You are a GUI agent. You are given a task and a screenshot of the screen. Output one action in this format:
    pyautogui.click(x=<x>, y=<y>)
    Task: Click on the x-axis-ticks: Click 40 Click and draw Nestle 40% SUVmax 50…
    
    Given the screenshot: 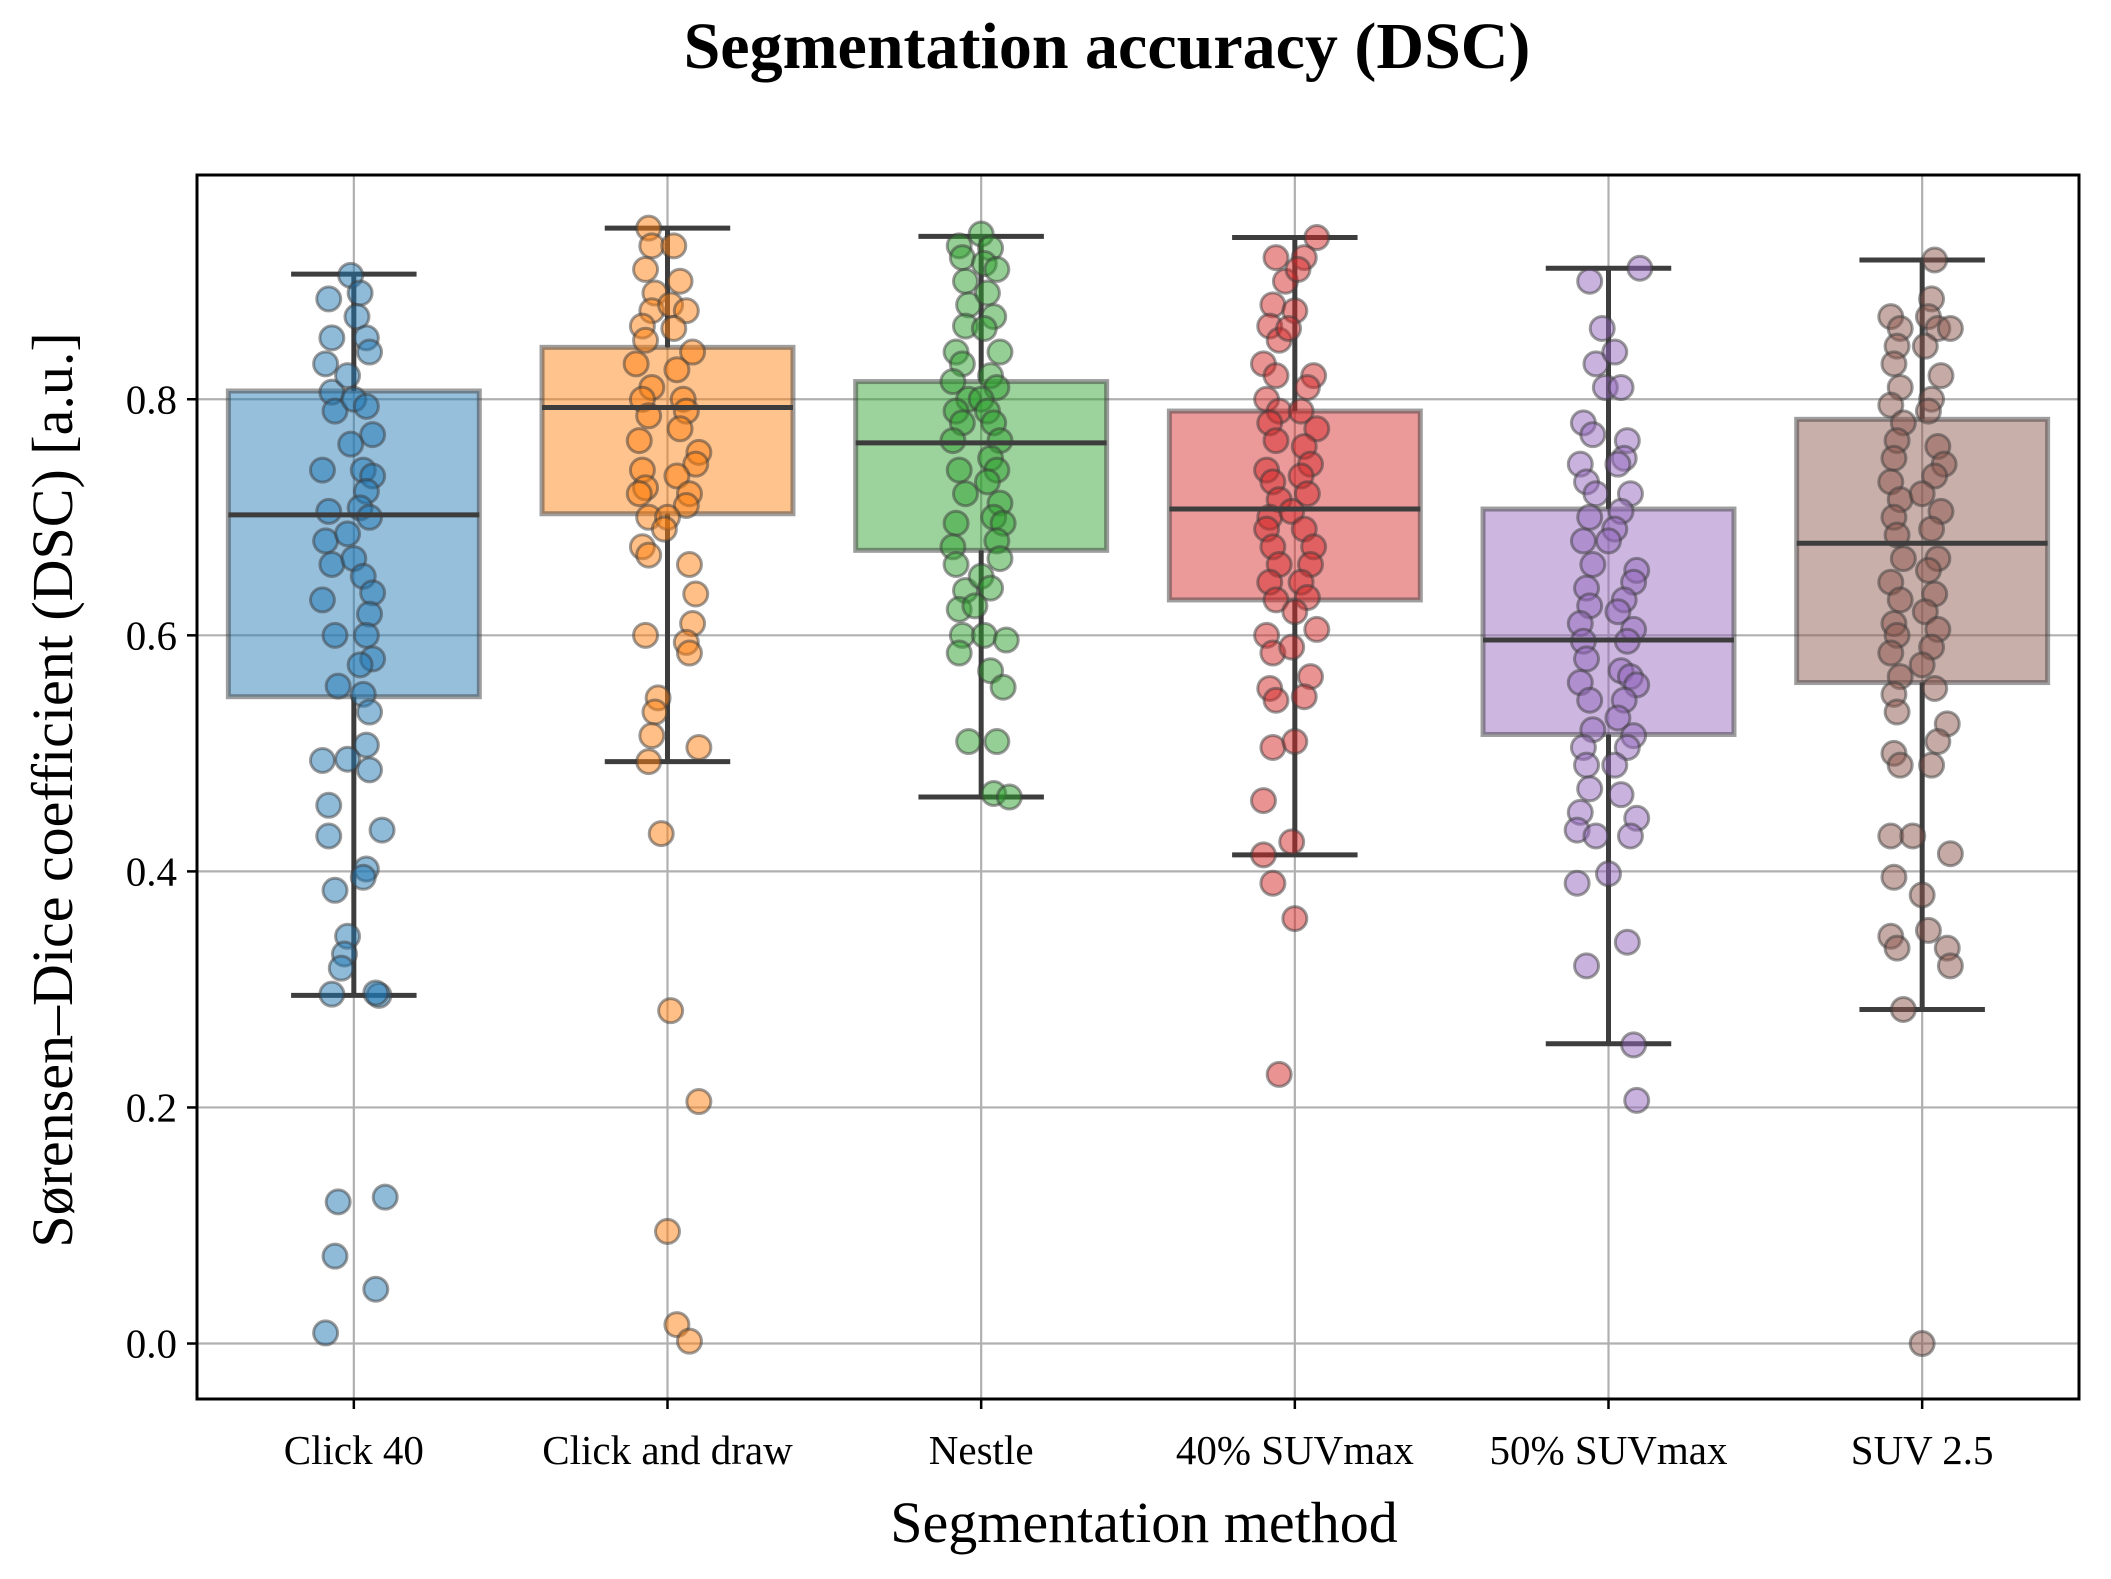 What is the action you would take?
    pyautogui.click(x=1139, y=1436)
    